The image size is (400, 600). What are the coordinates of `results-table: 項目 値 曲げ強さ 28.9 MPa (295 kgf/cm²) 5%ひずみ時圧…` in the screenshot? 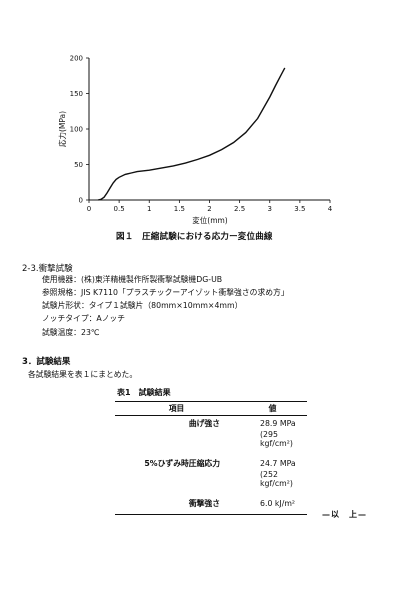 It's located at (211, 458).